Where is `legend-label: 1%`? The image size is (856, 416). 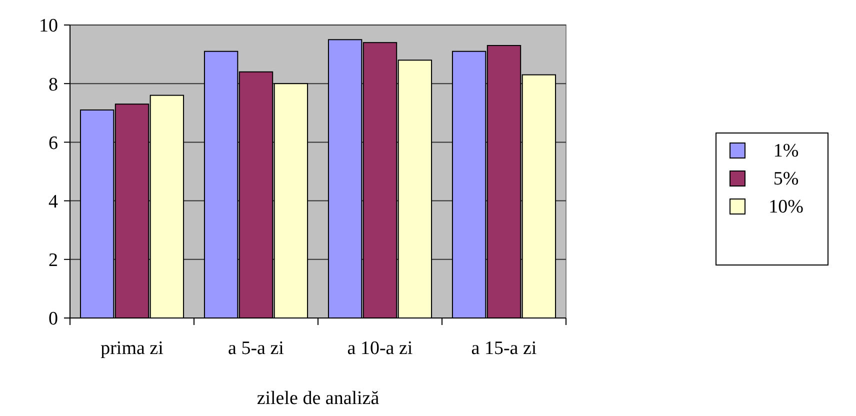
legend-label: 1% is located at coordinates (786, 151).